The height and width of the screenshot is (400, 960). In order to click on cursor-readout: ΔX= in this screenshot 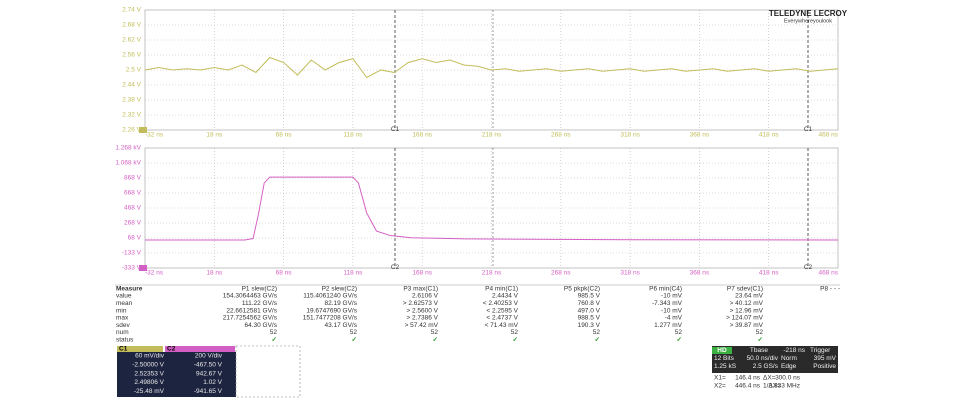, I will do `click(769, 378)`.